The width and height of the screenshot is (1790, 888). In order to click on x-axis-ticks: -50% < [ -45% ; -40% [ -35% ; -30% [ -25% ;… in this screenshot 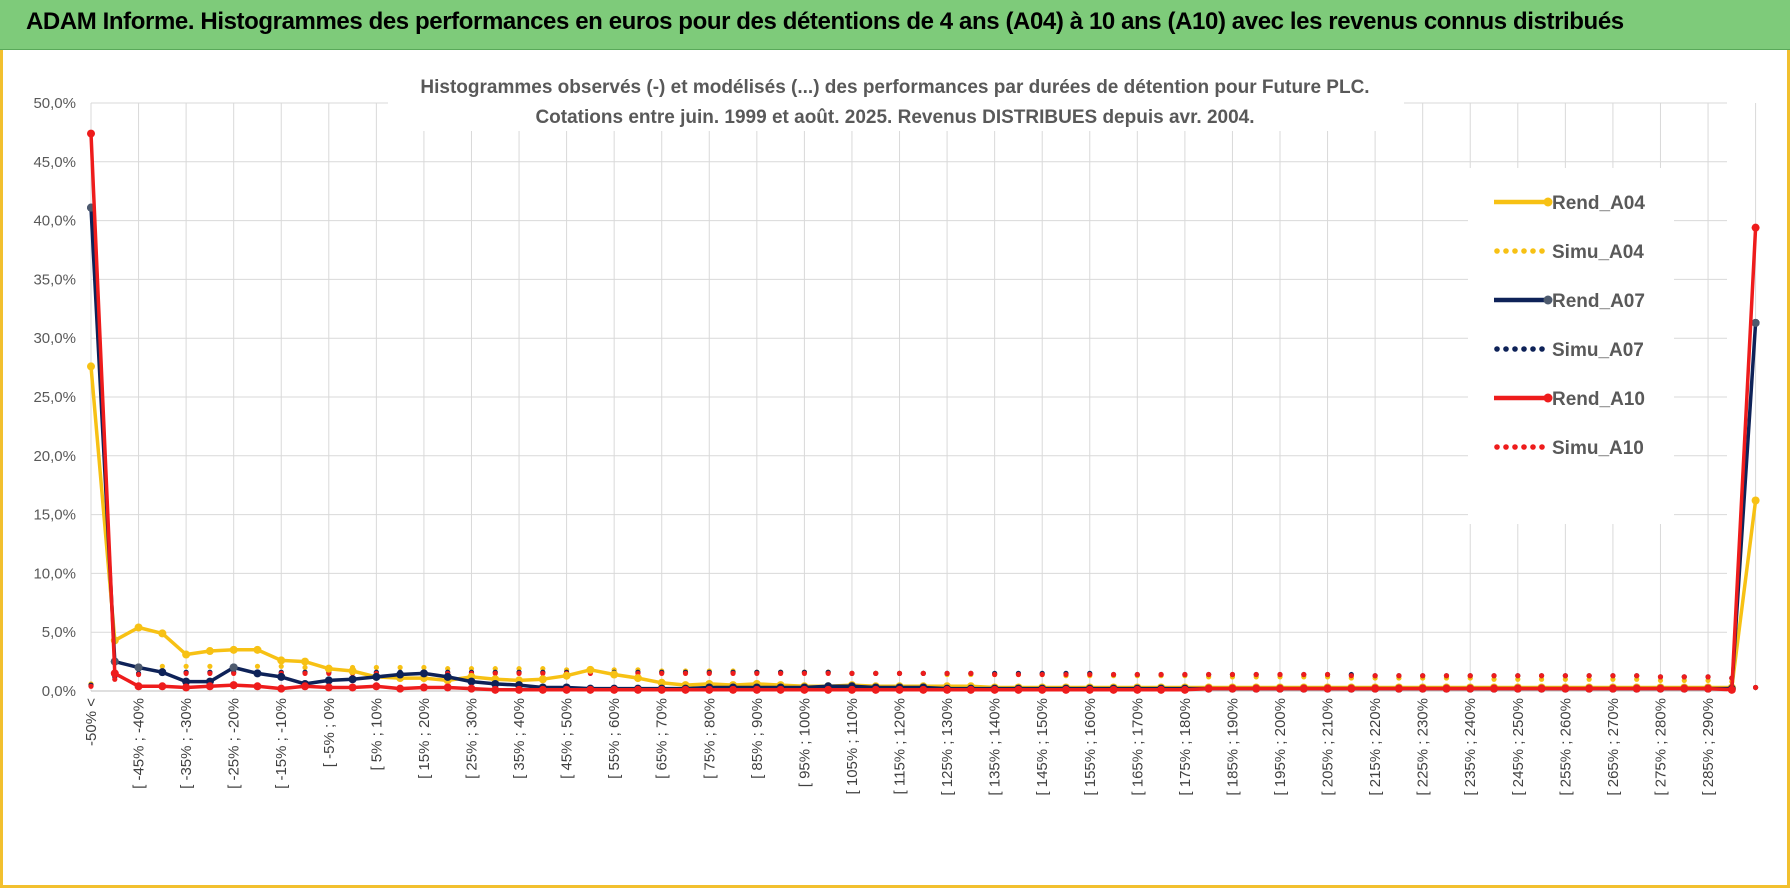, I will do `click(900, 747)`.